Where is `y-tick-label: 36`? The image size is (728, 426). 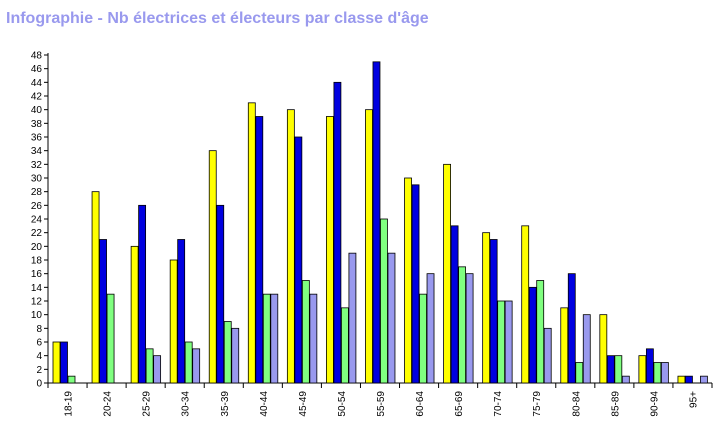
y-tick-label: 36 is located at coordinates (37, 138).